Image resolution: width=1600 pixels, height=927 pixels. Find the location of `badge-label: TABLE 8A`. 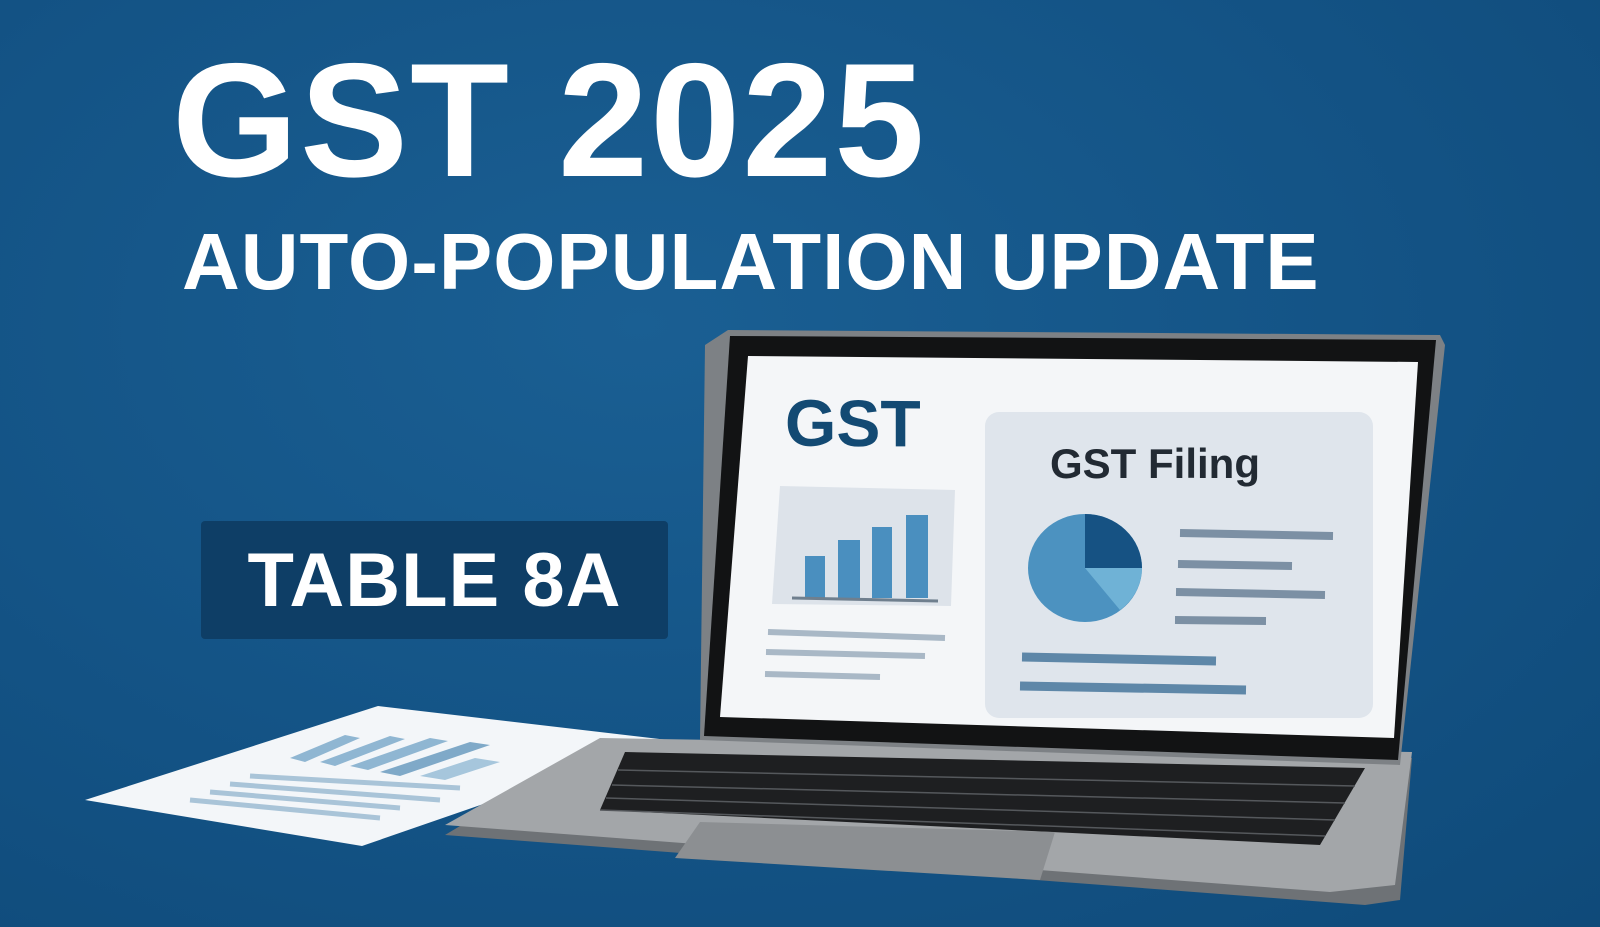

badge-label: TABLE 8A is located at coordinates (434, 580).